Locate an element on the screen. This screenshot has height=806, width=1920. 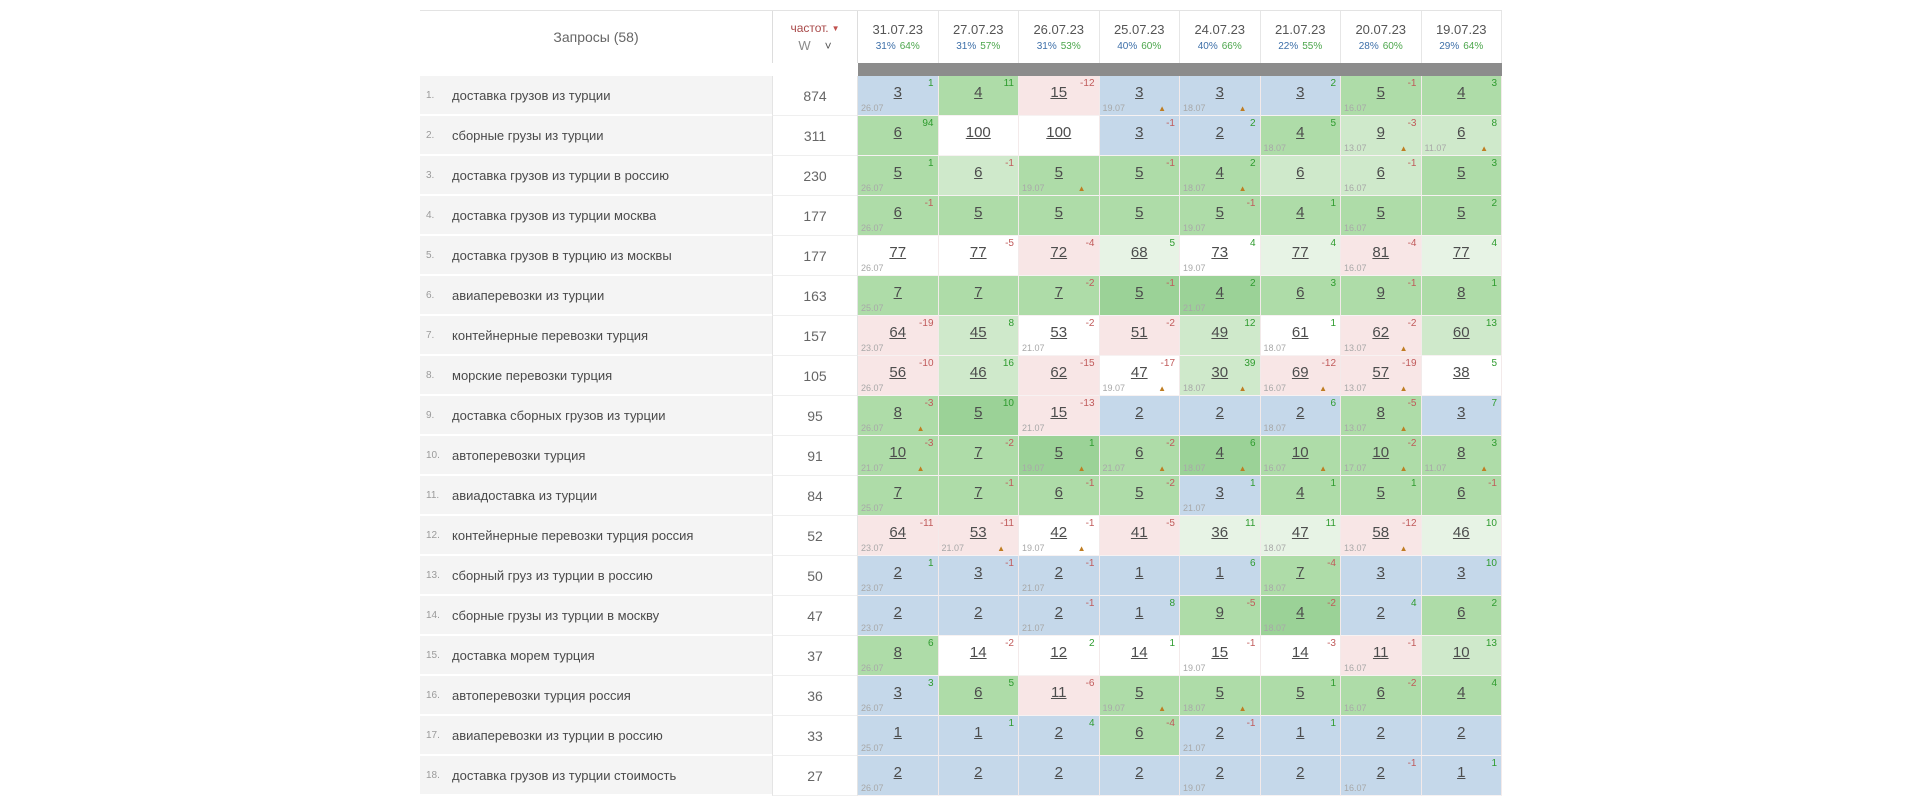
date-column-header: 20.07.23 28% 60% is located at coordinates (1381, 37).